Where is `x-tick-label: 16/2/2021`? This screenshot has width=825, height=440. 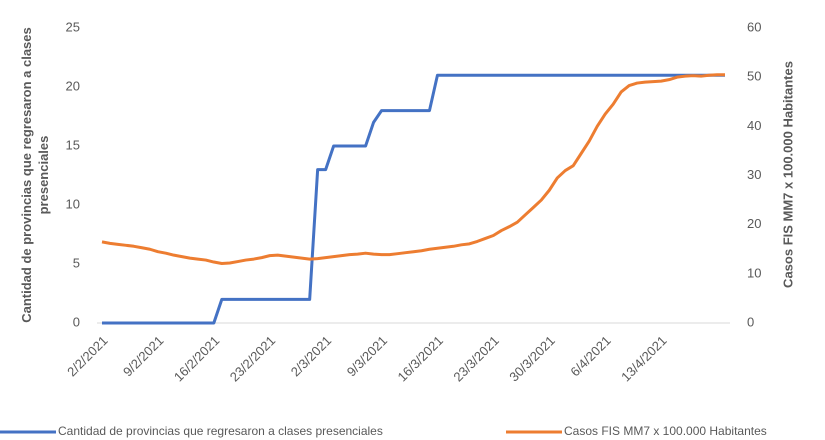
x-tick-label: 16/2/2021 is located at coordinates (197, 359).